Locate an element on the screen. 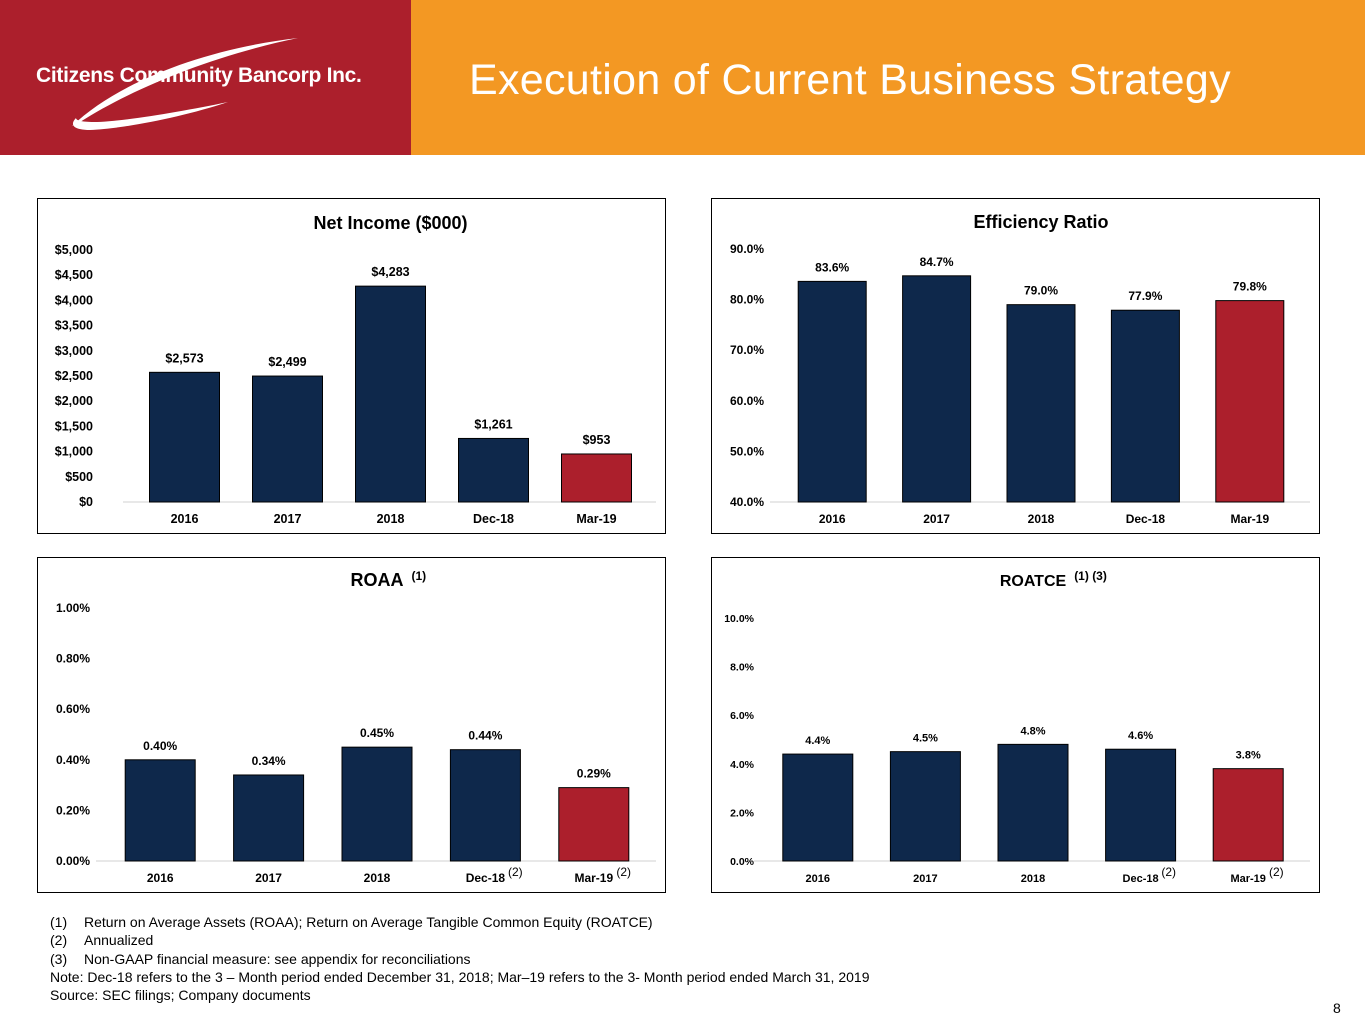 This screenshot has height=1024, width=1365. roaa-ytick-label: 0.80% is located at coordinates (73, 659).